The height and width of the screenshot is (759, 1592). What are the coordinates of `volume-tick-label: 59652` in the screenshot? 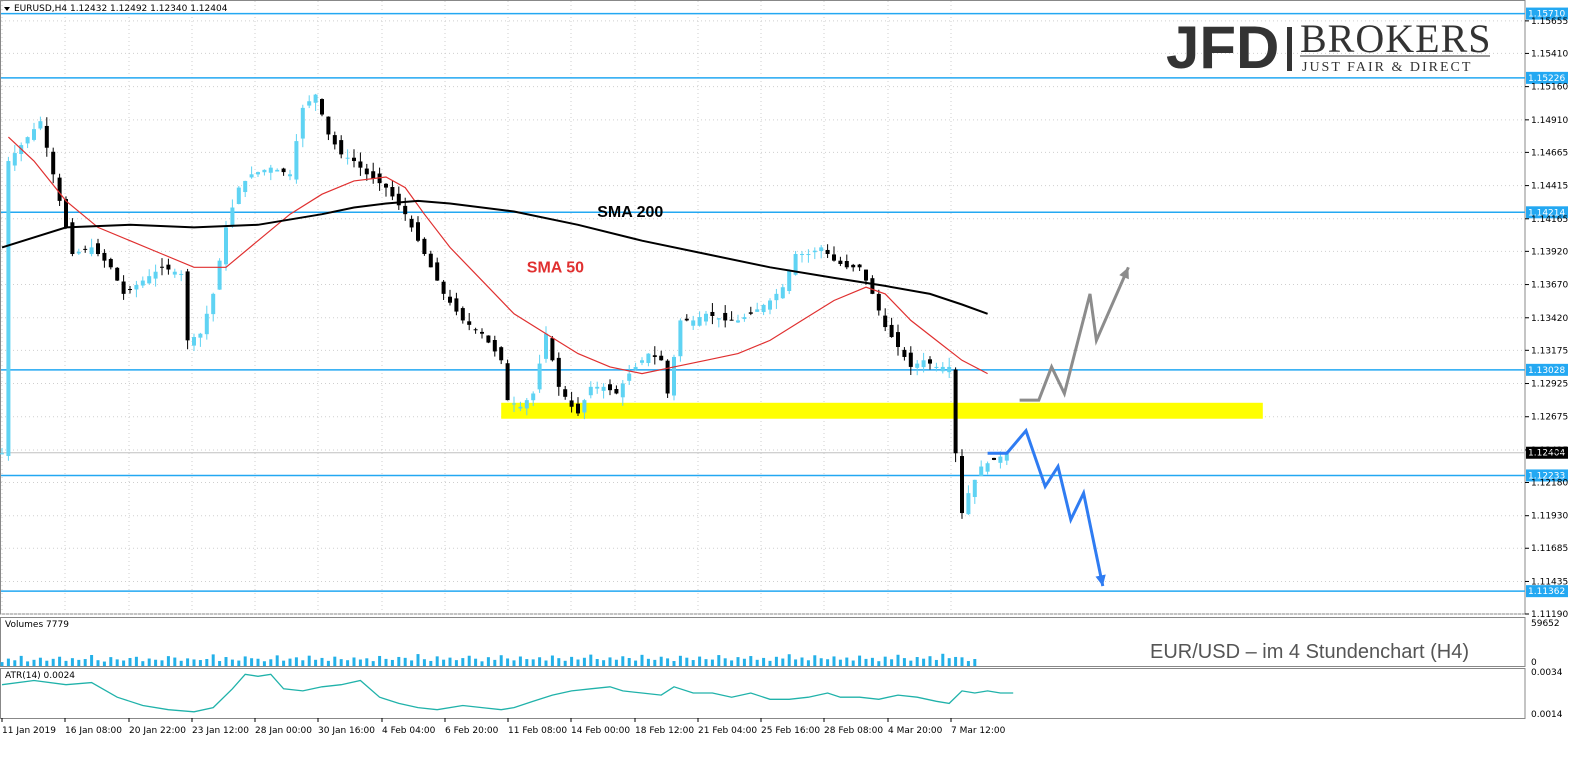 It's located at (1545, 624).